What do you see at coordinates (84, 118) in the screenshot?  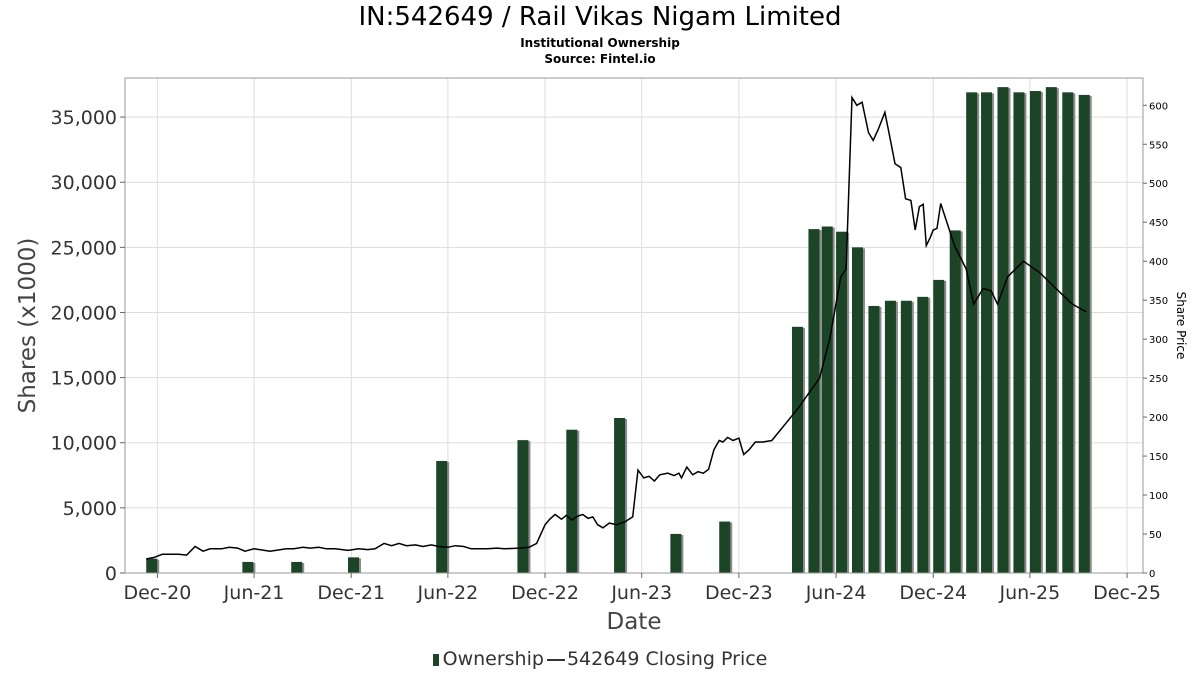 I see `y-tick-label: 35,000` at bounding box center [84, 118].